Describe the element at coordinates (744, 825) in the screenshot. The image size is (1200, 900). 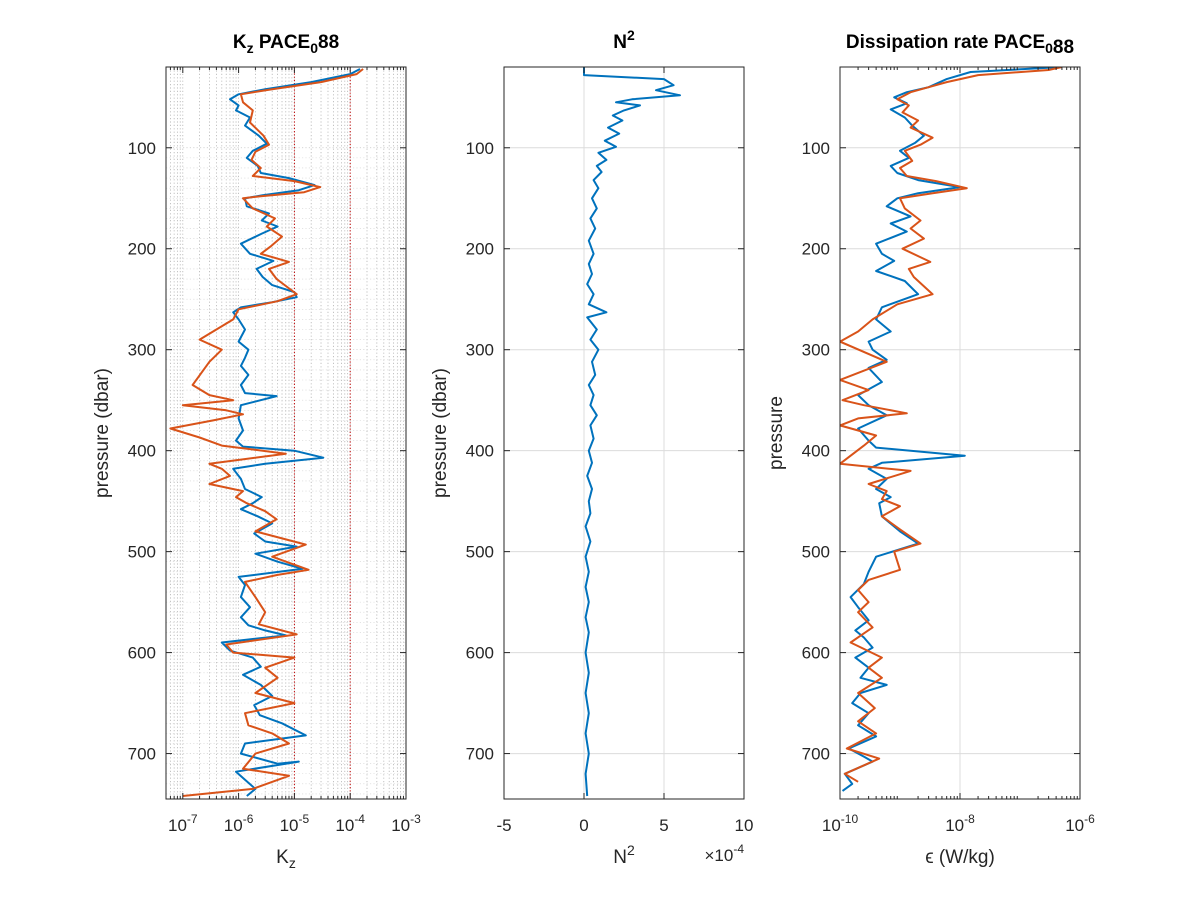
I see `x-tick-label: 10` at that location.